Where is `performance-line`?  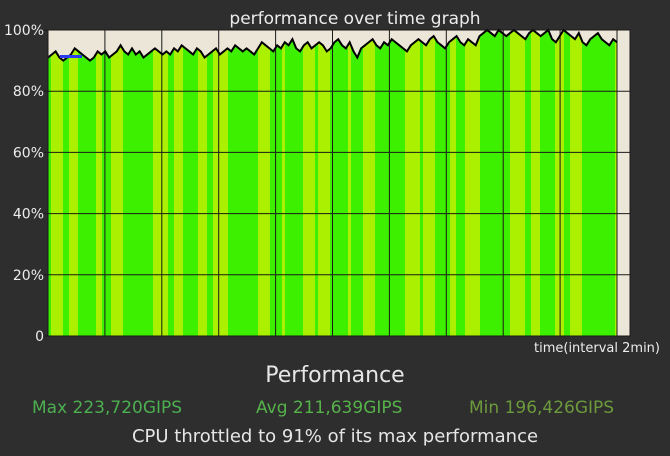
performance-line is located at coordinates (332, 45).